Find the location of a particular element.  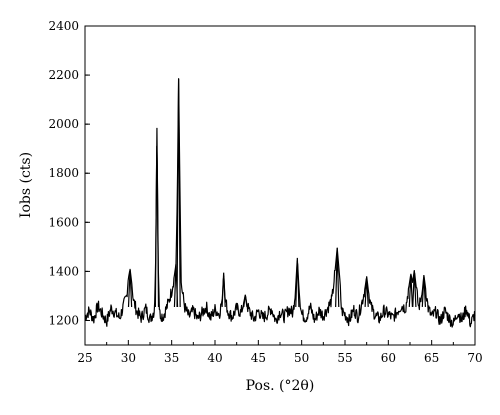

x-tick-label: 40 is located at coordinates (214, 358).